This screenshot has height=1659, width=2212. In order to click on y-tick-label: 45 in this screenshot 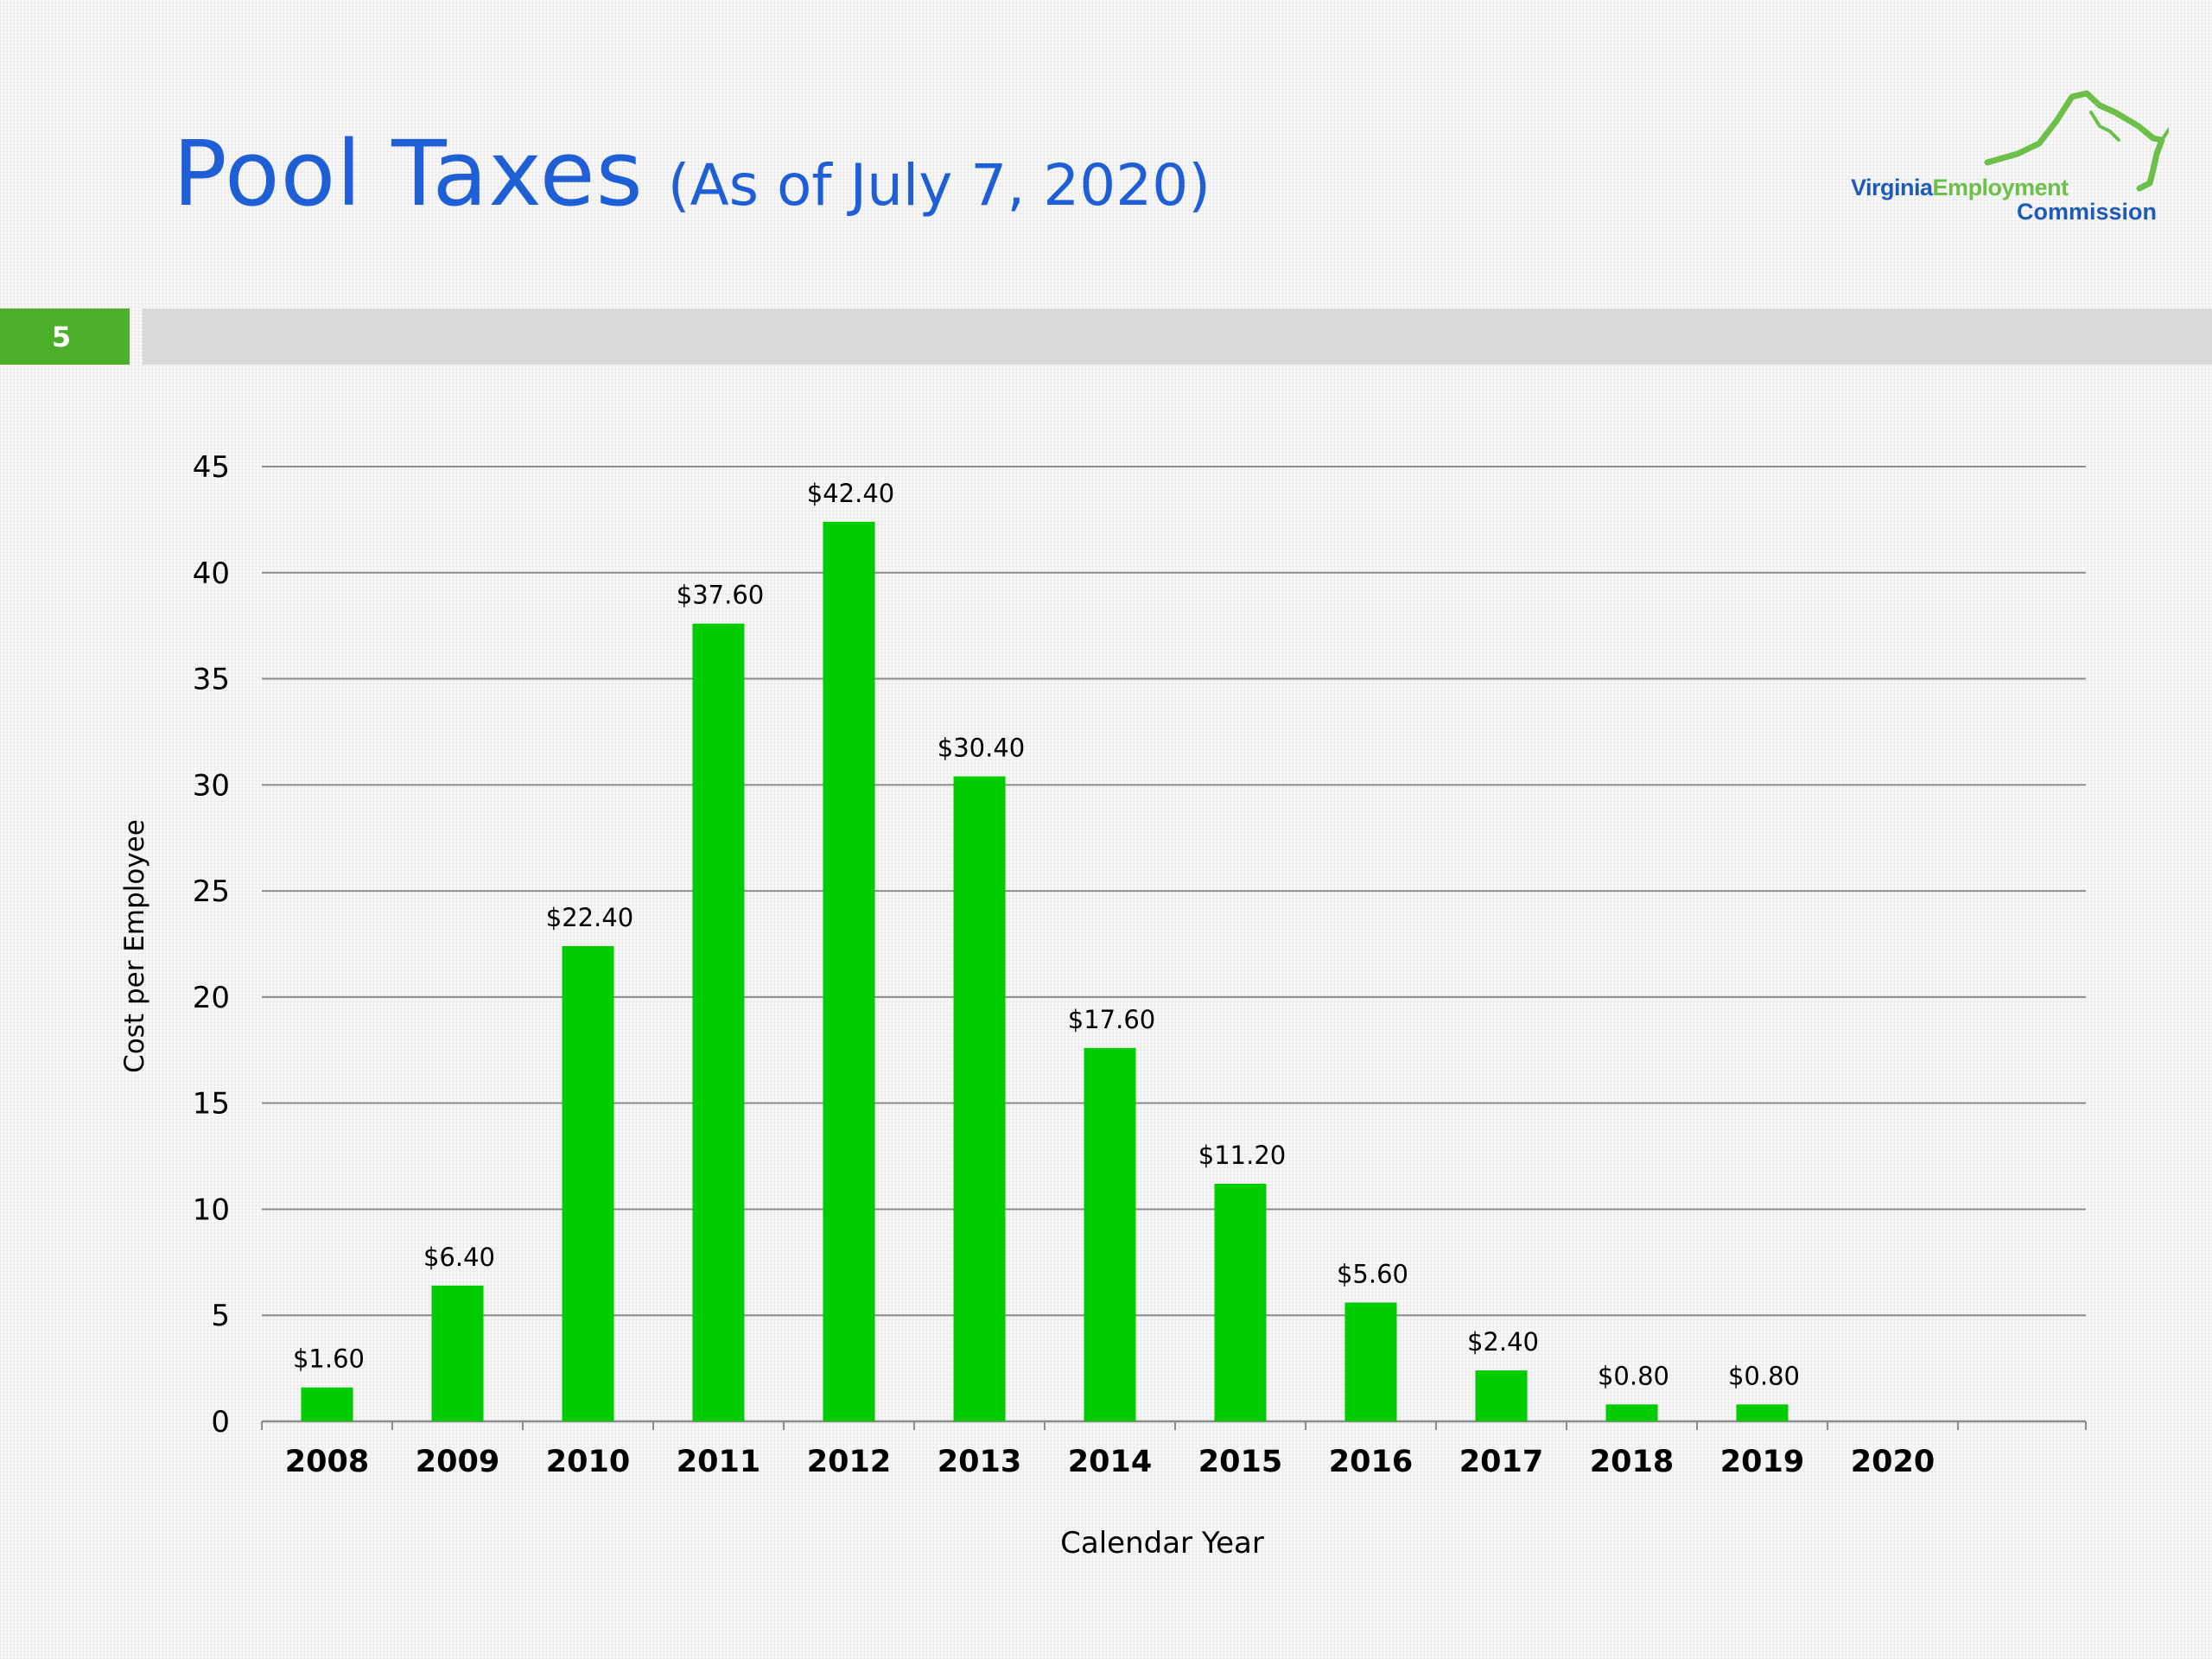, I will do `click(211, 467)`.